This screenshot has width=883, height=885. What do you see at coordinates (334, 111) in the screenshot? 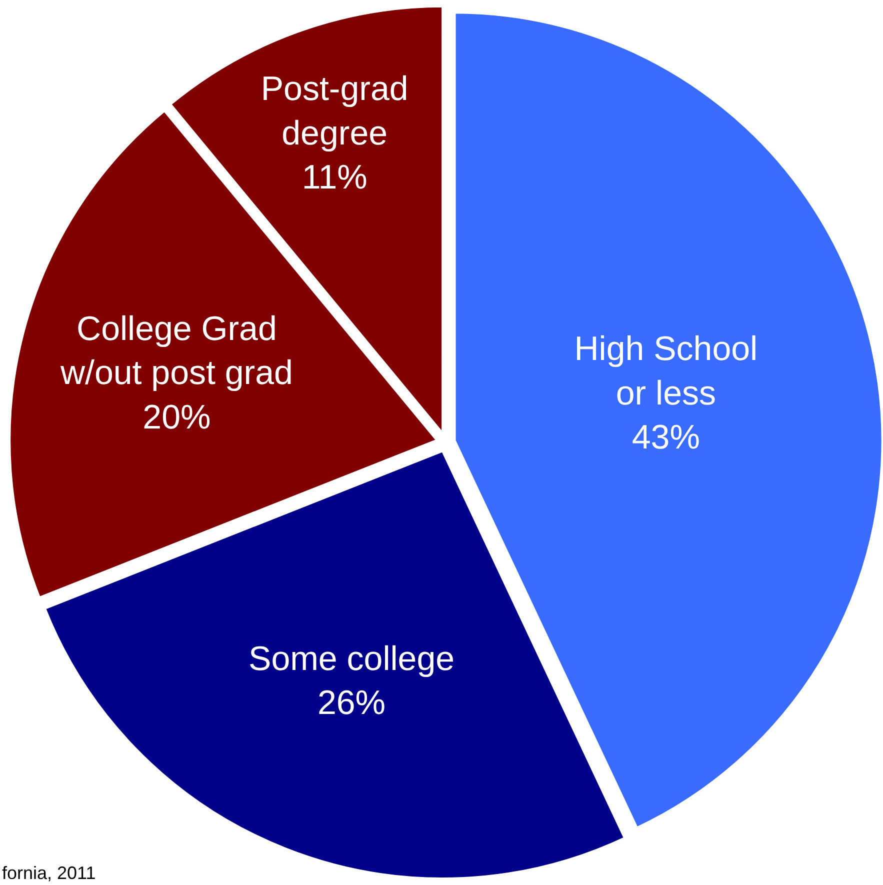
I see `slice-label: Post-grad degree` at bounding box center [334, 111].